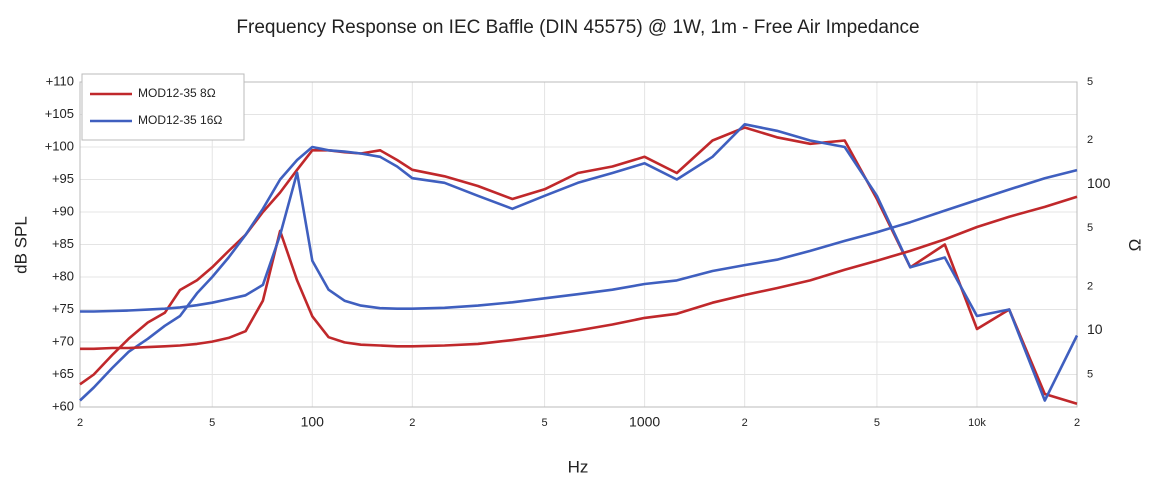 The height and width of the screenshot is (495, 1155). Describe the element at coordinates (163, 107) in the screenshot. I see `legend-box` at that location.